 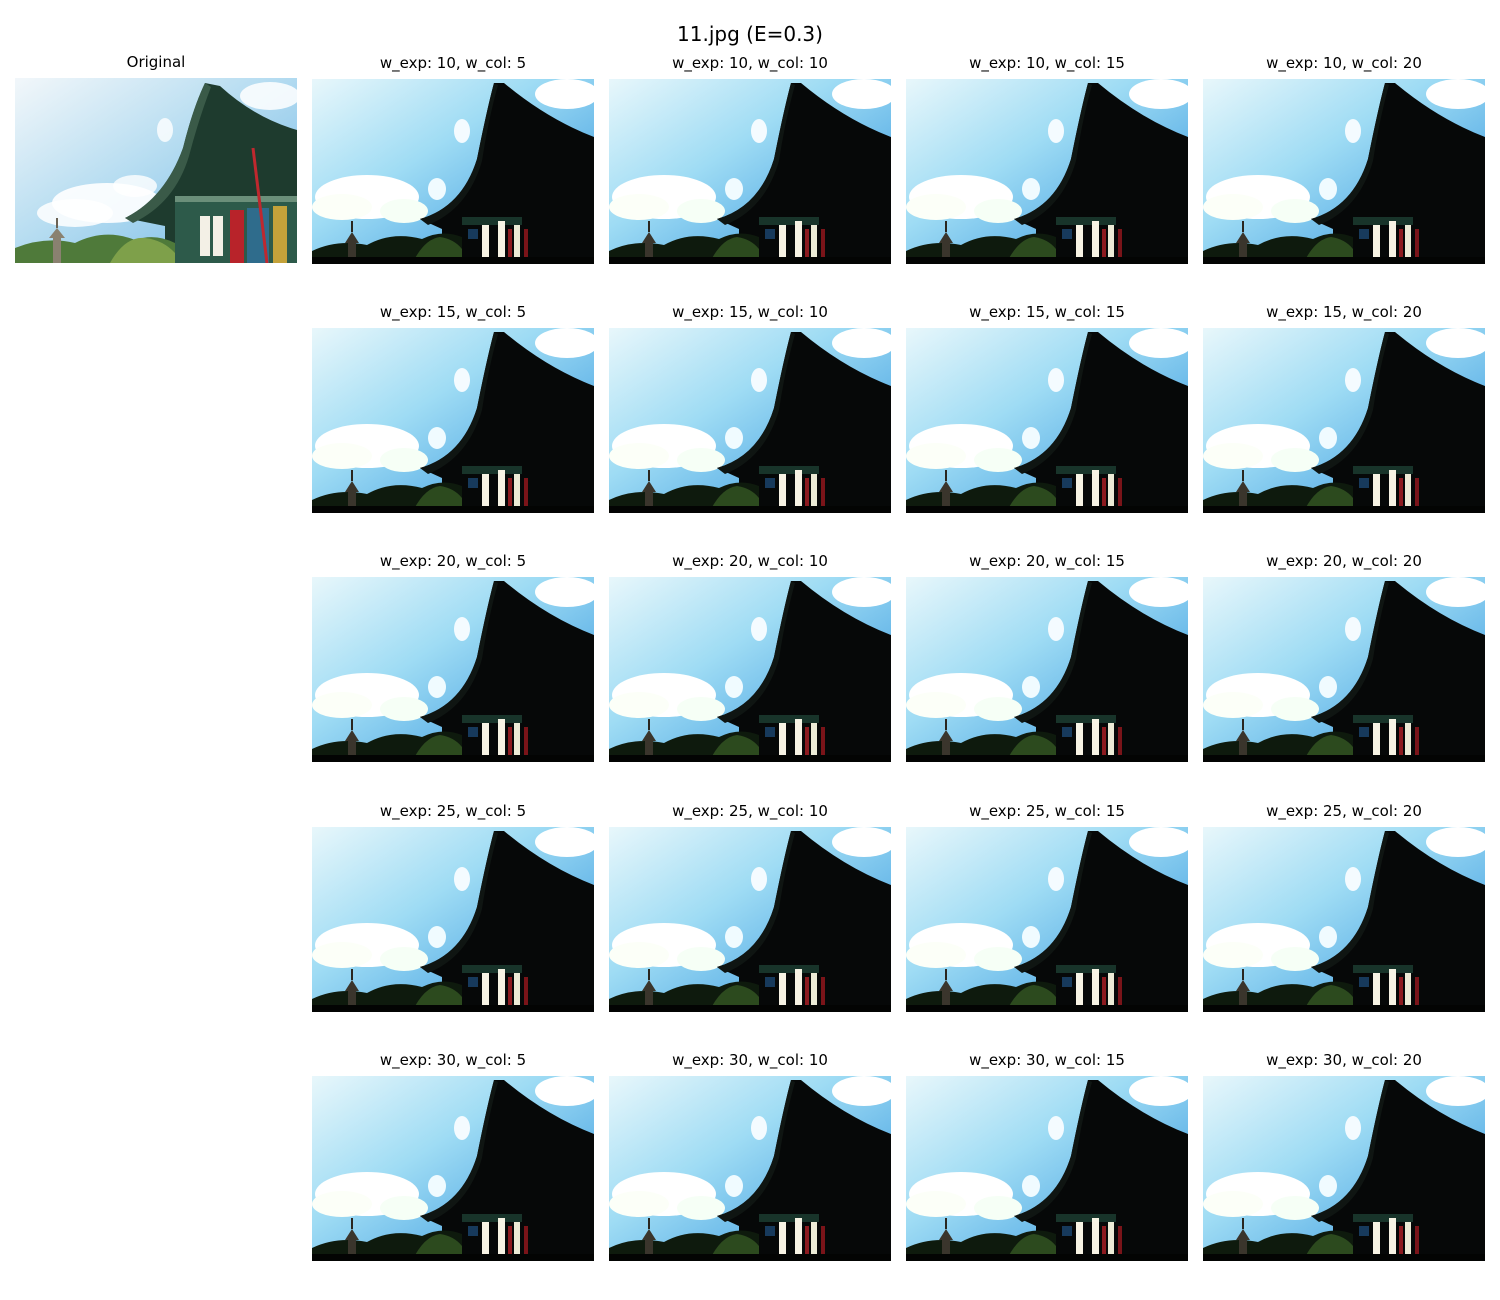 I want to click on w-exp-30-w-col-10-image, so click(x=750, y=1168).